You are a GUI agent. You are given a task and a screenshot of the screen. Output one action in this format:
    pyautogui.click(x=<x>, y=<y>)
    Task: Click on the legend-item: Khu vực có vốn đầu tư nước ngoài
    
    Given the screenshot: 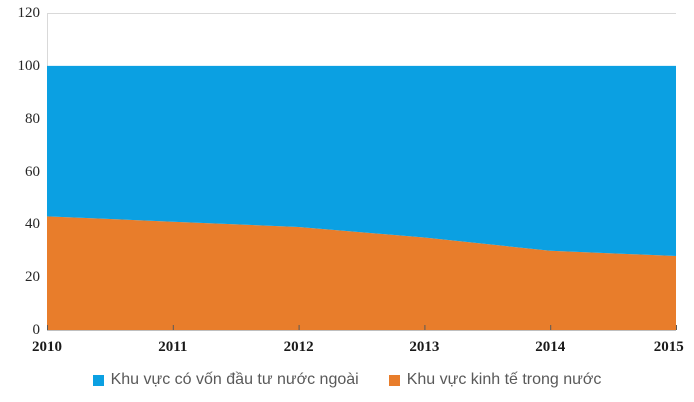 What is the action you would take?
    pyautogui.click(x=225, y=380)
    